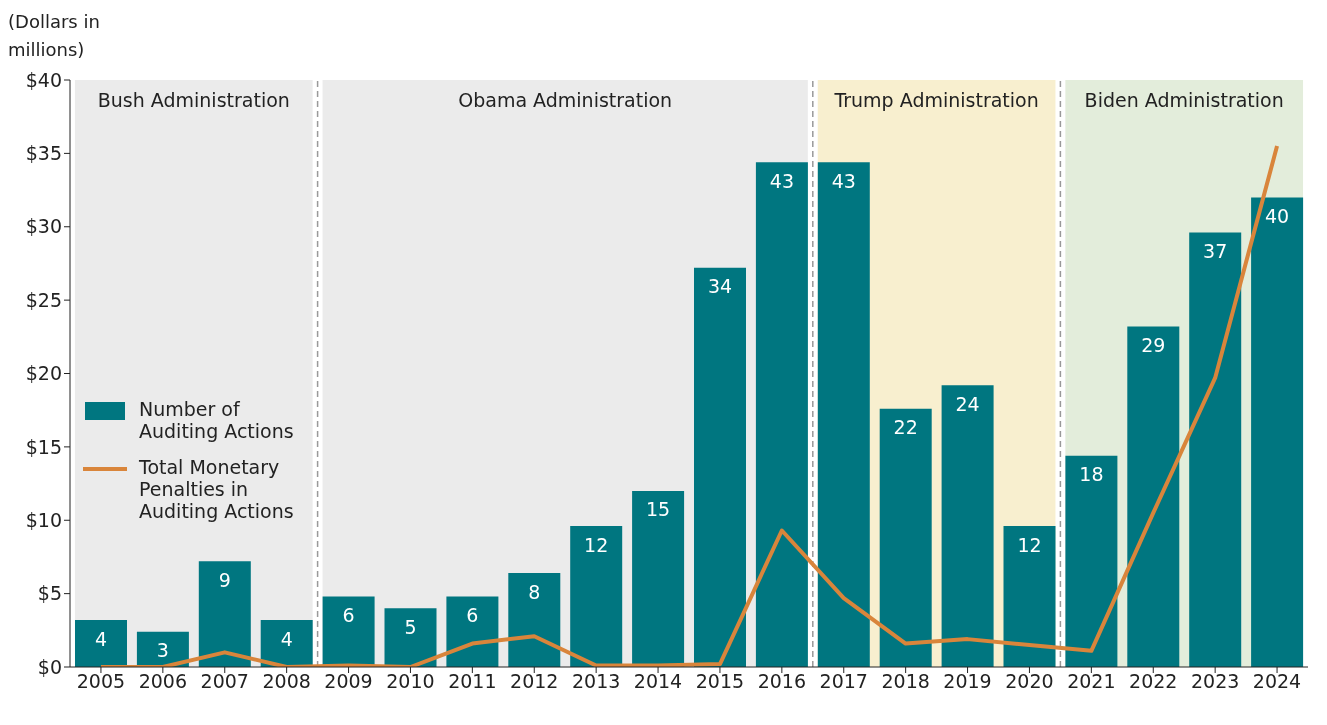 The height and width of the screenshot is (725, 1327). What do you see at coordinates (163, 681) in the screenshot?
I see `x-tick-label: 2006` at bounding box center [163, 681].